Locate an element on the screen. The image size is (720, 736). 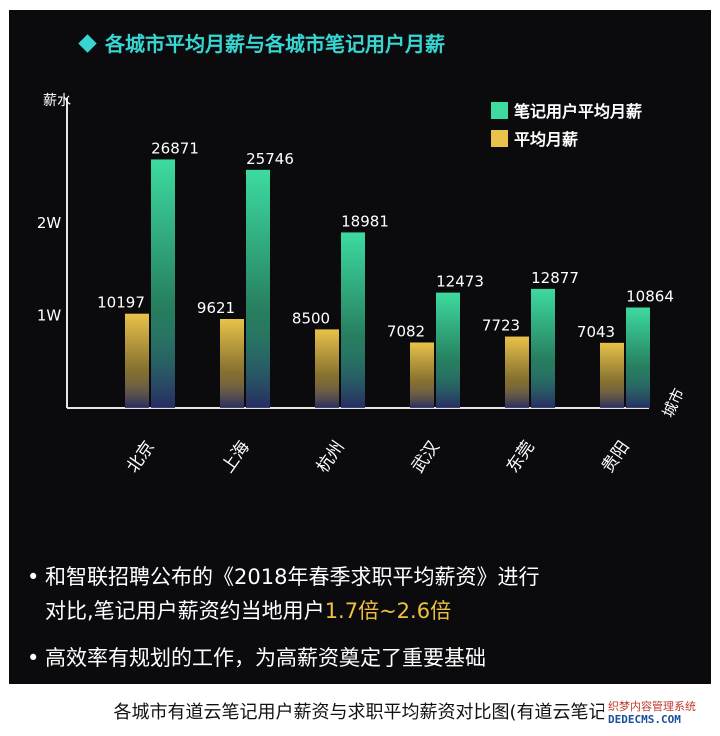
note-1-continued: 对比,笔记用户薪资约当地用户1.7倍~2.6倍 is located at coordinates (248, 610).